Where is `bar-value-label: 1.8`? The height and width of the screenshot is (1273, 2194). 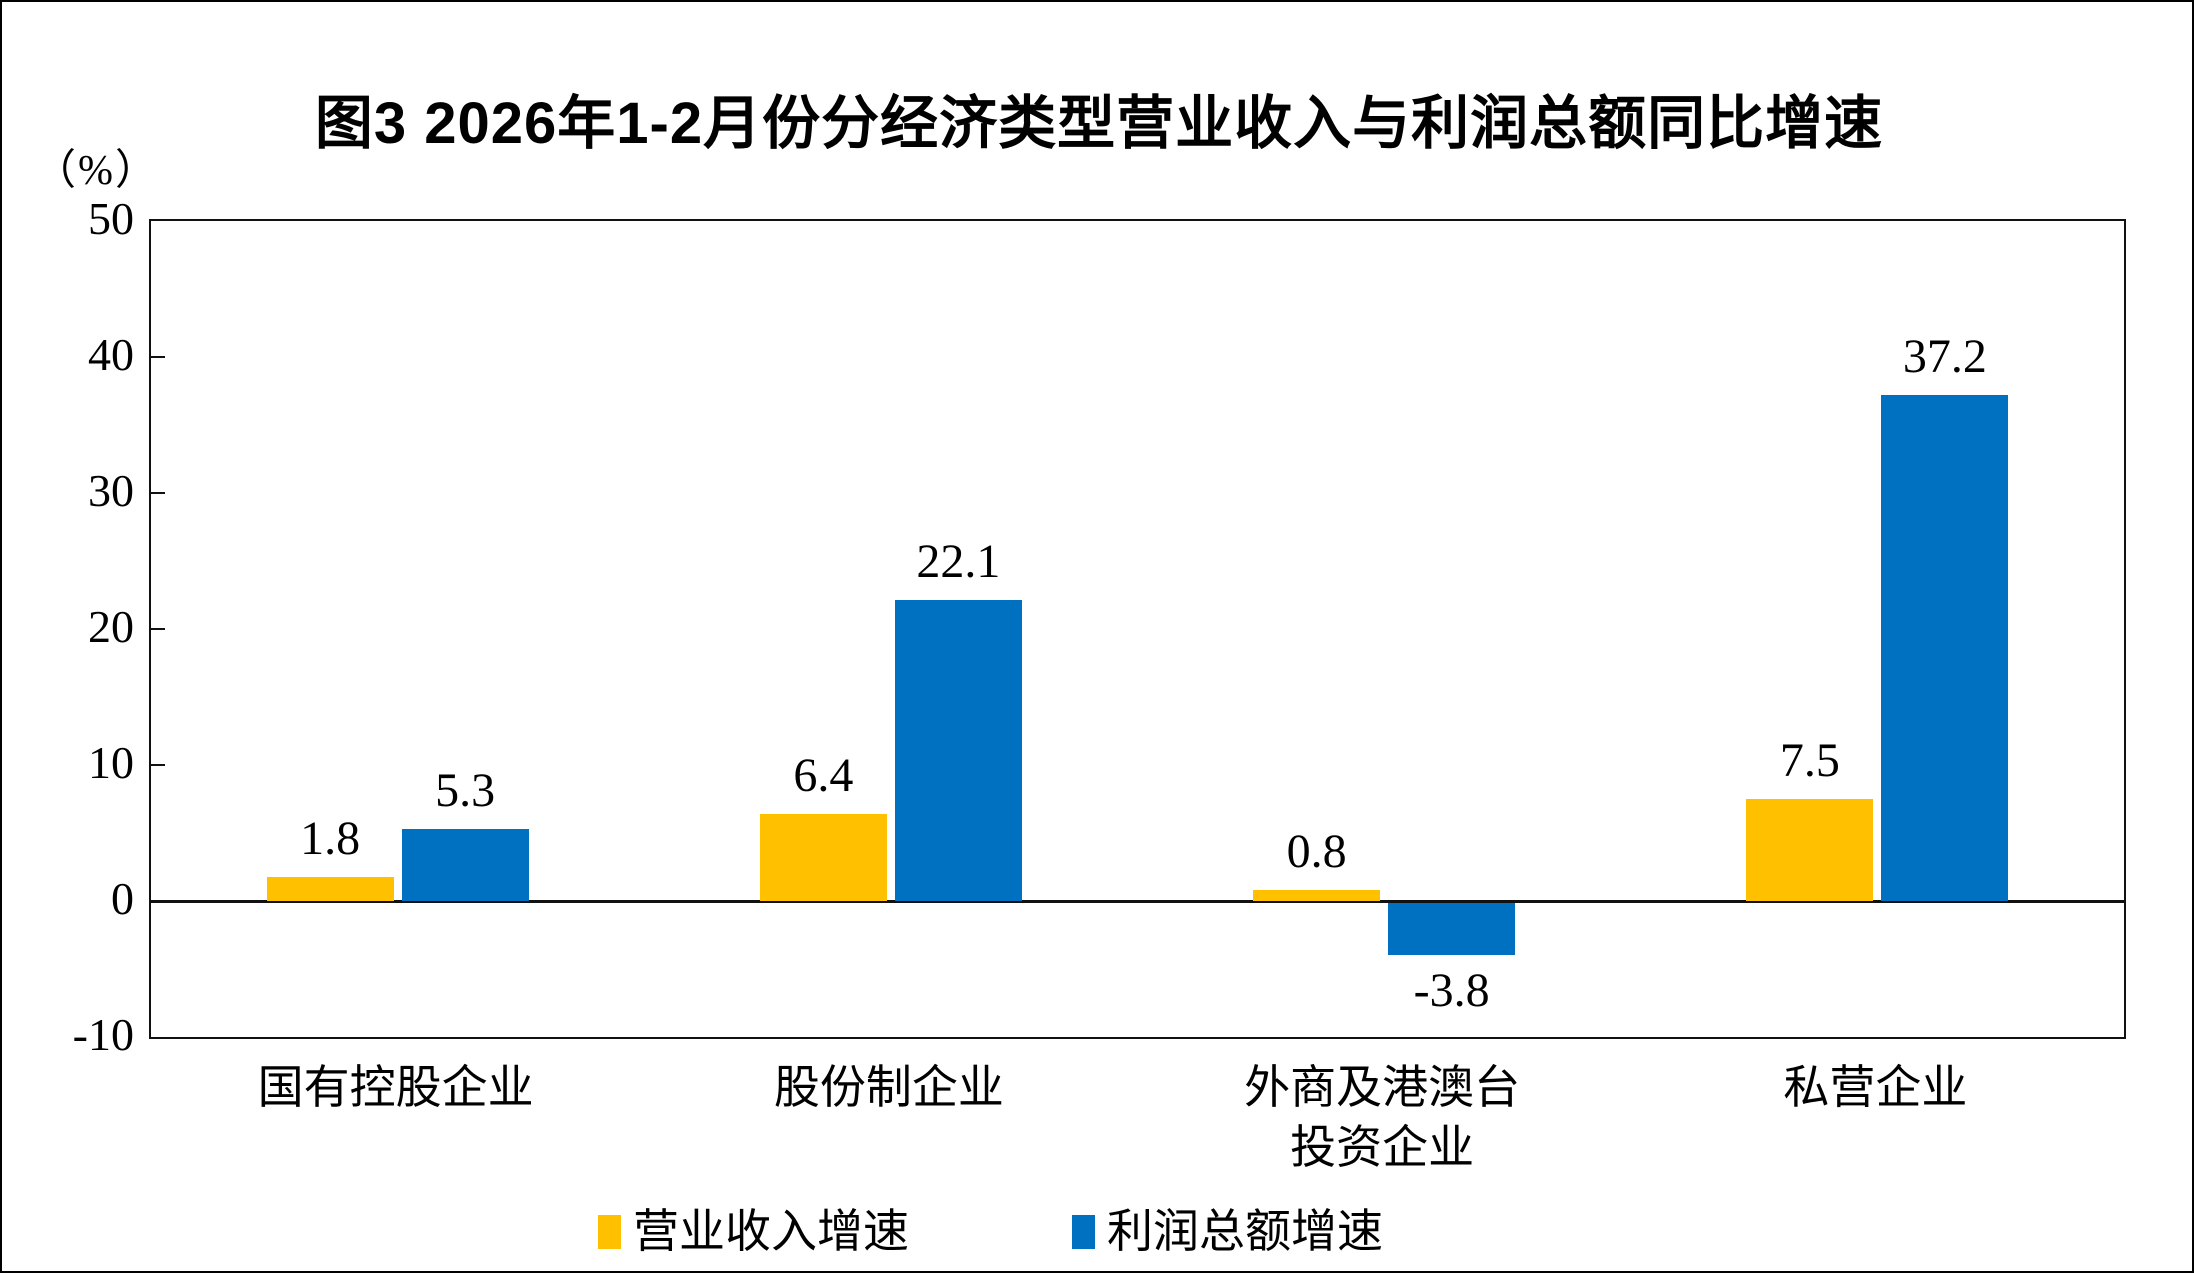
bar-value-label: 1.8 is located at coordinates (330, 838).